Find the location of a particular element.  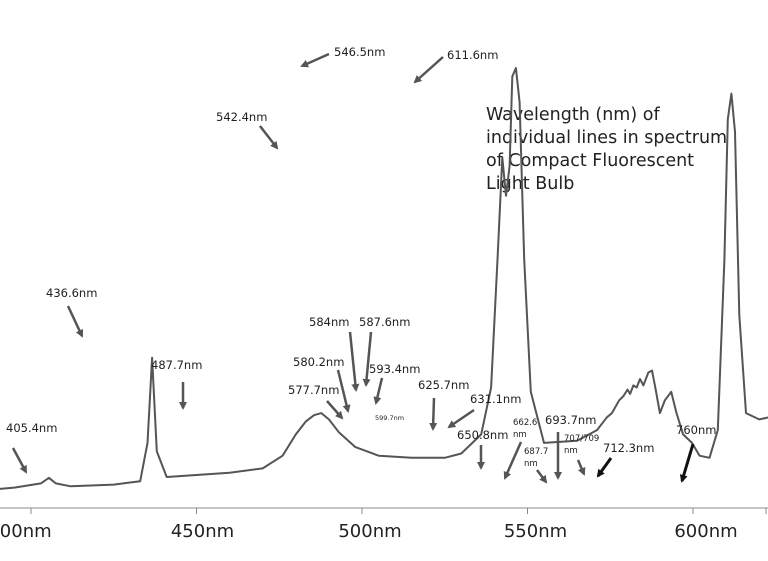

peak-label: 650.8nm is located at coordinates (482, 435).